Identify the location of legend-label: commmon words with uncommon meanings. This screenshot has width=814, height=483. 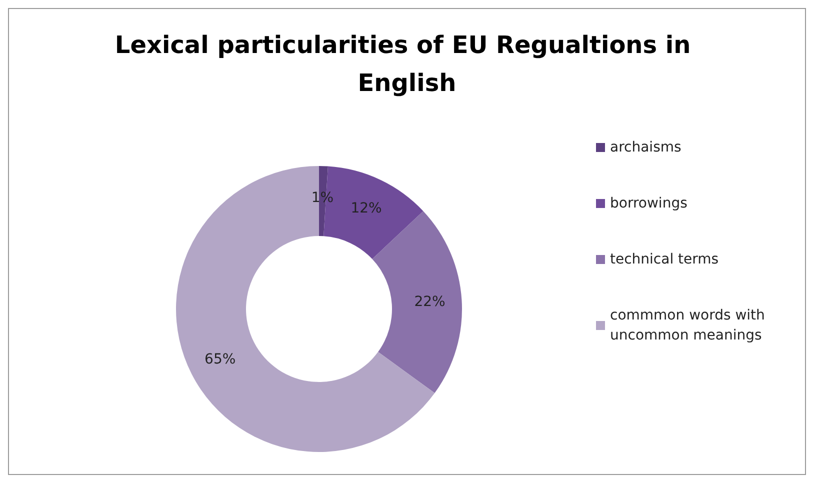
(690, 326).